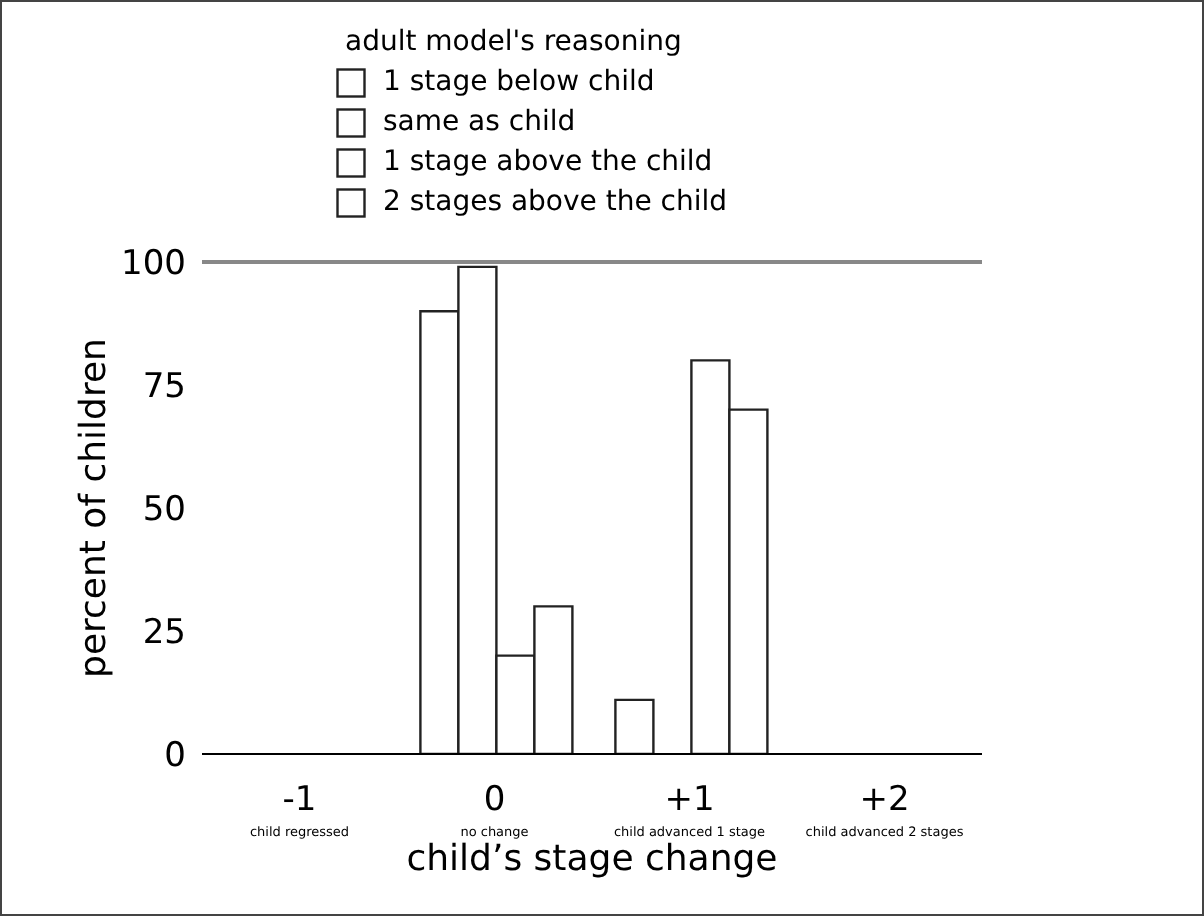 This screenshot has width=1204, height=916. Describe the element at coordinates (592, 859) in the screenshot. I see `x-axis-title: child’s stage change` at that location.